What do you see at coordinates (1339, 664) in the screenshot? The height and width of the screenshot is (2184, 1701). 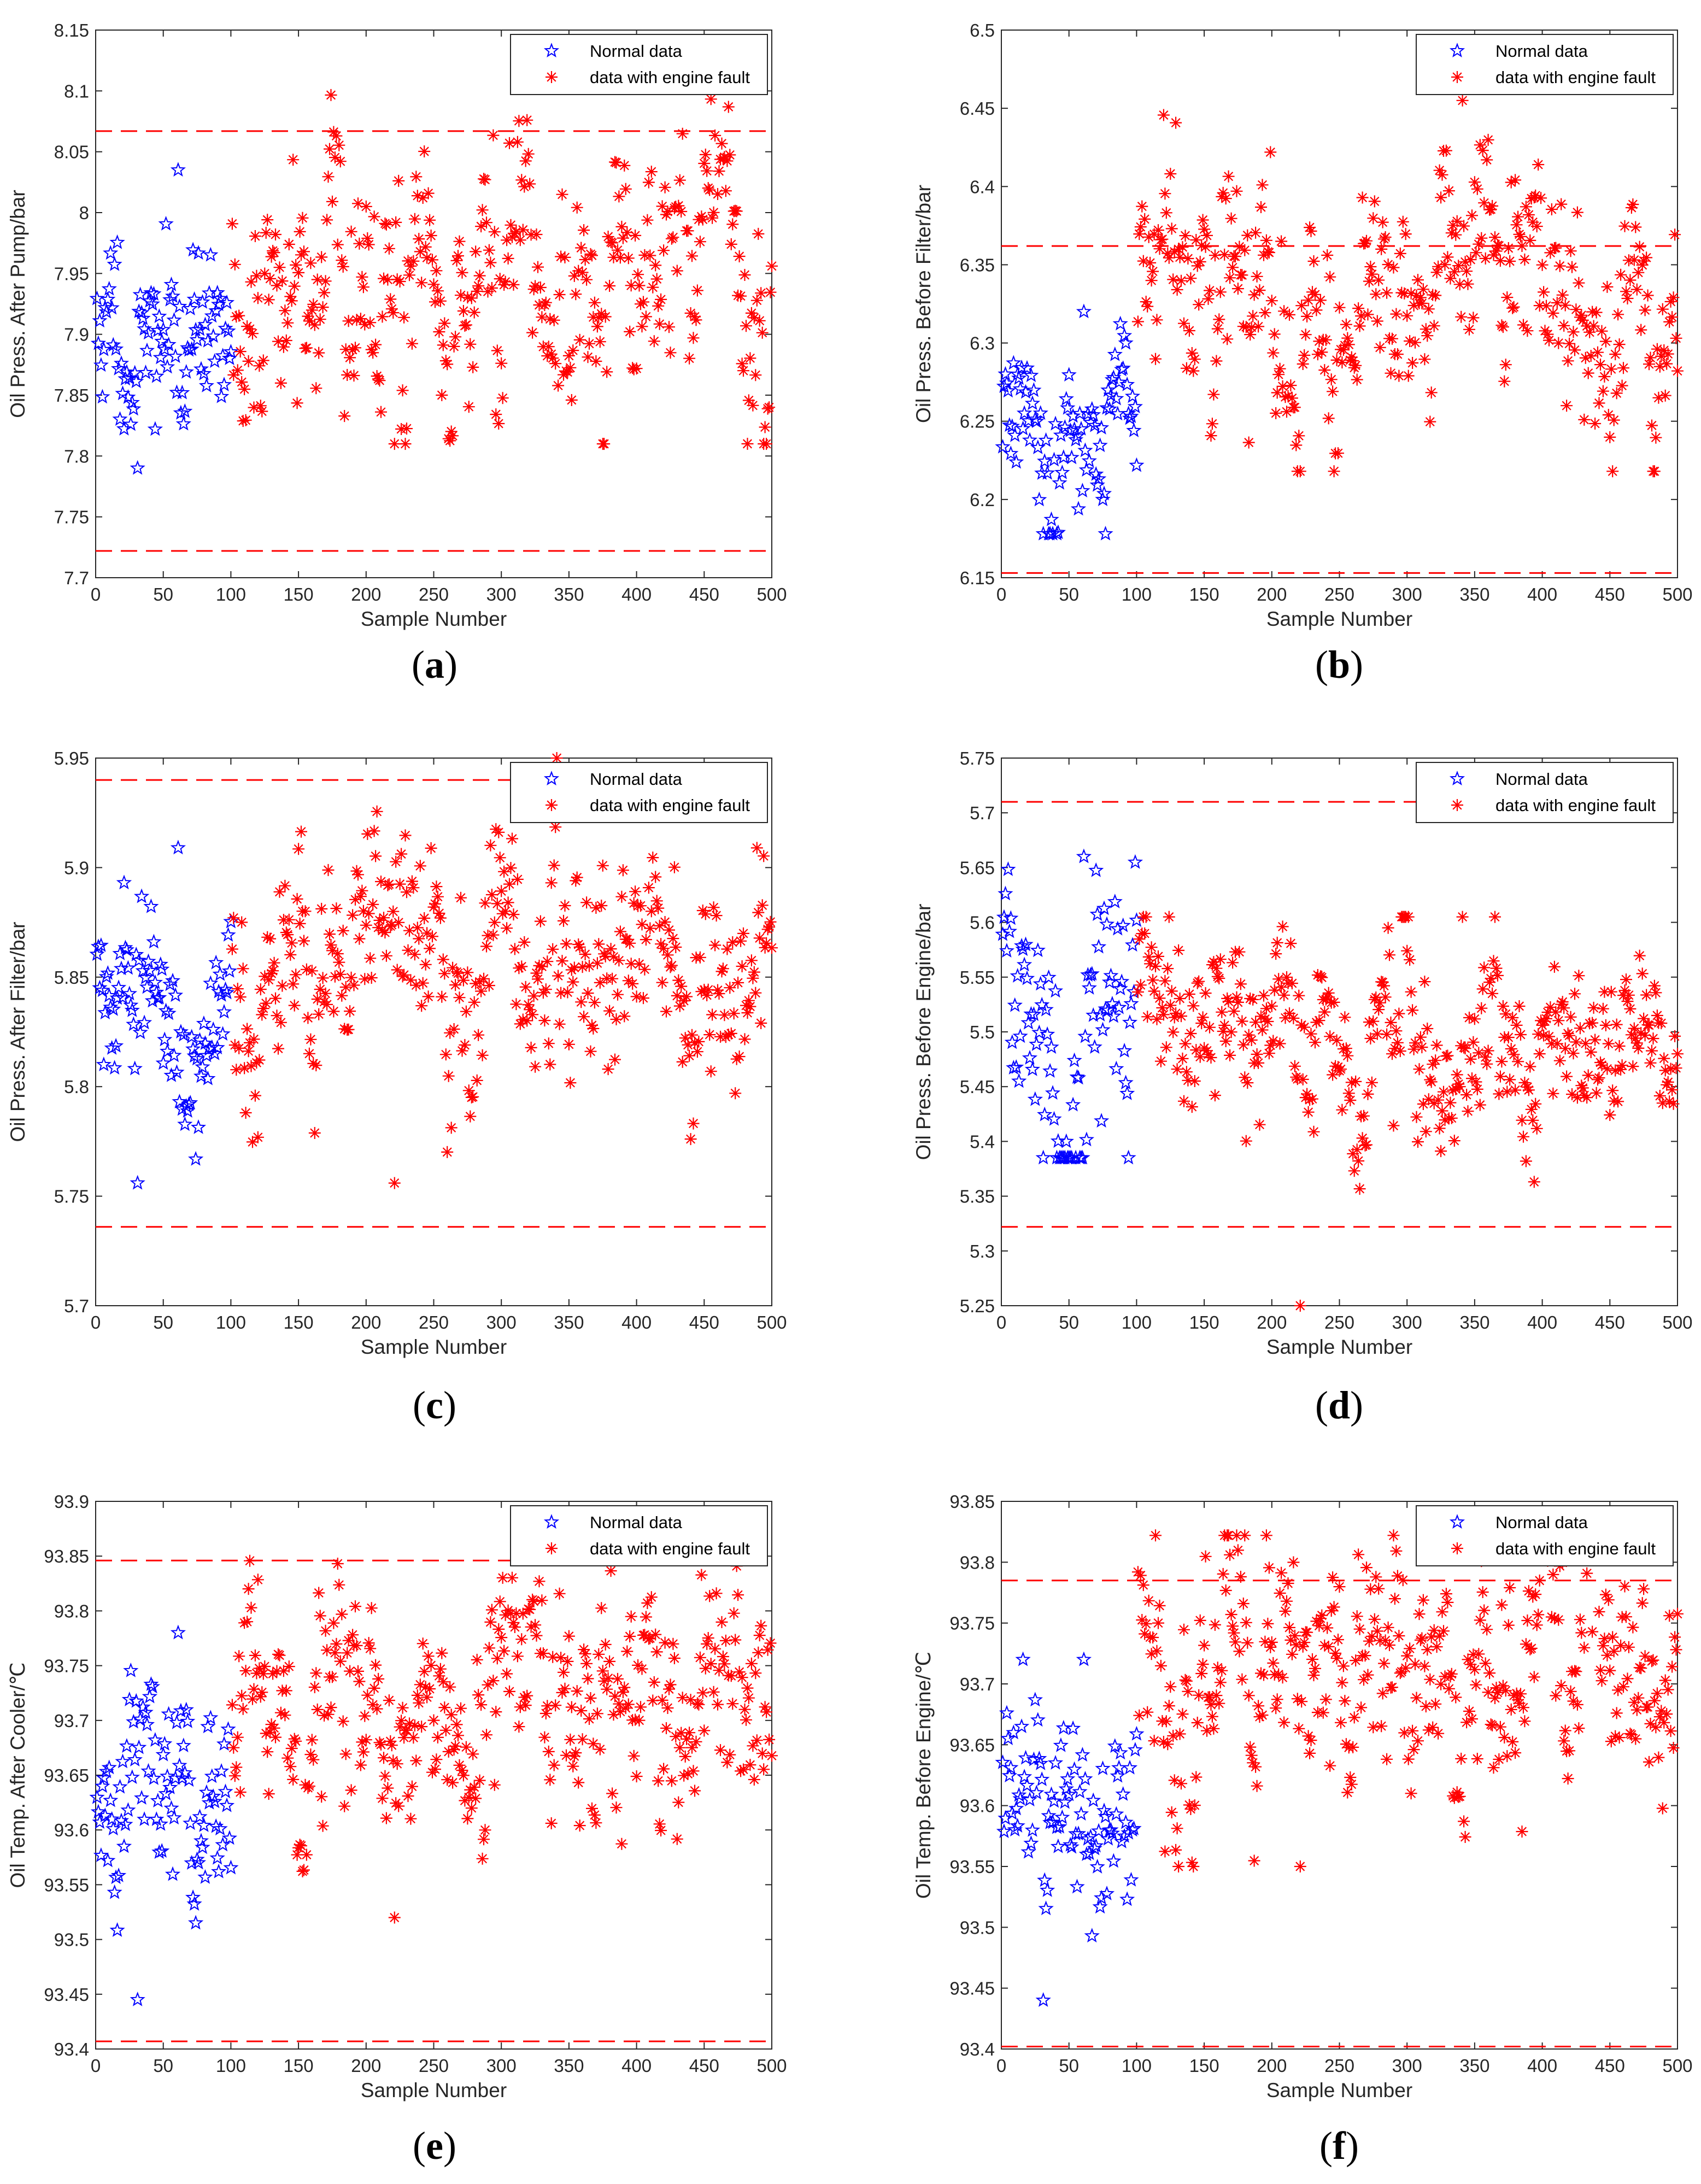 I see `panel-caption: (b)` at bounding box center [1339, 664].